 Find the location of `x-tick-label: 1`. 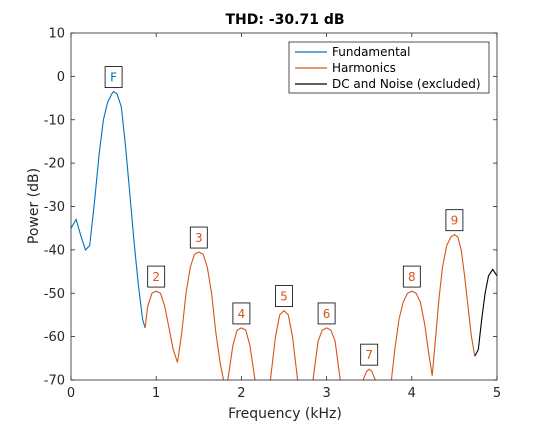

x-tick-label: 1 is located at coordinates (156, 393).